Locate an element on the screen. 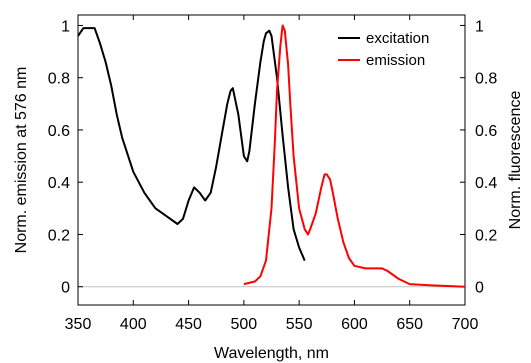 This screenshot has width=531, height=363. x-tick-label: 500 is located at coordinates (244, 324).